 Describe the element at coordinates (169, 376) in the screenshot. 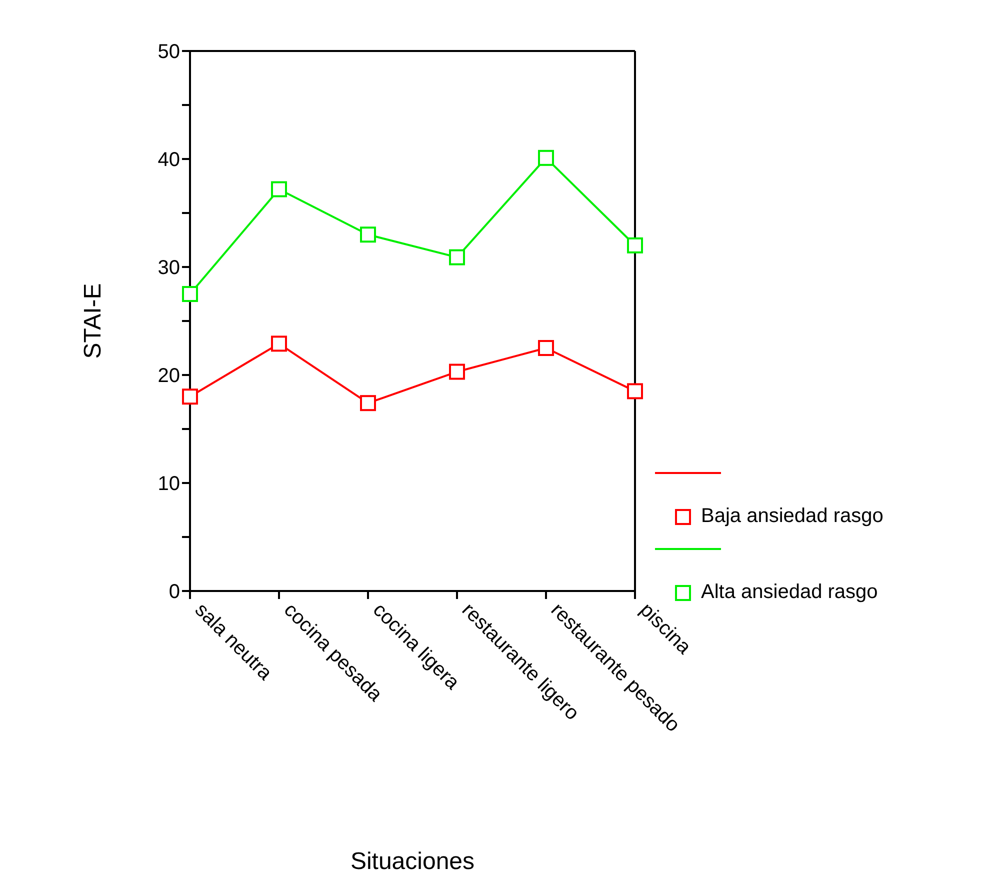

I see `y-tick-label: 20` at that location.